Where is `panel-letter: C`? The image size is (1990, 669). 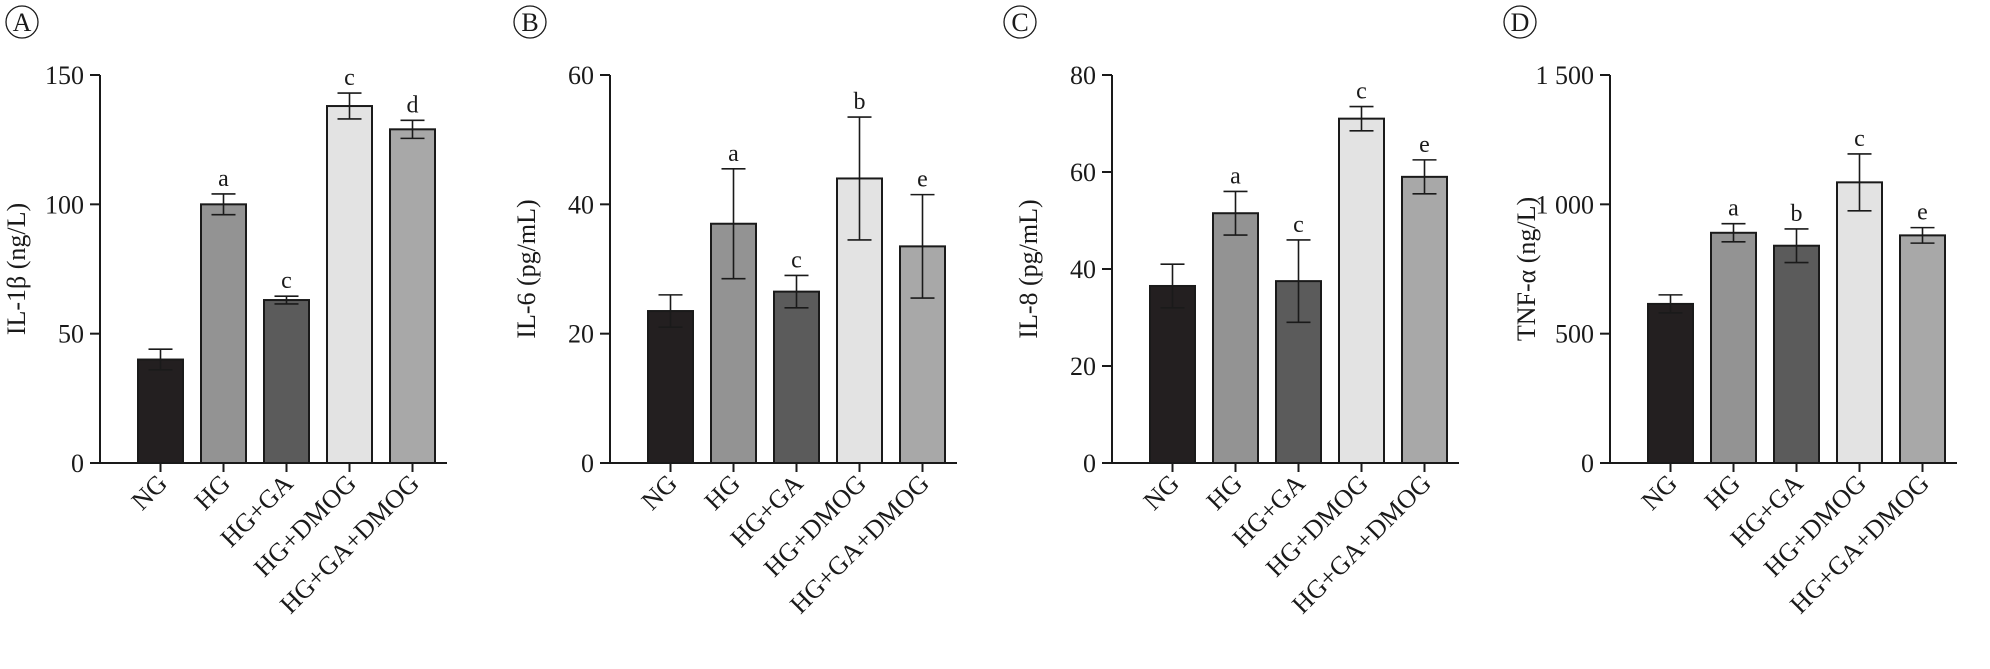 panel-letter: C is located at coordinates (1019, 22).